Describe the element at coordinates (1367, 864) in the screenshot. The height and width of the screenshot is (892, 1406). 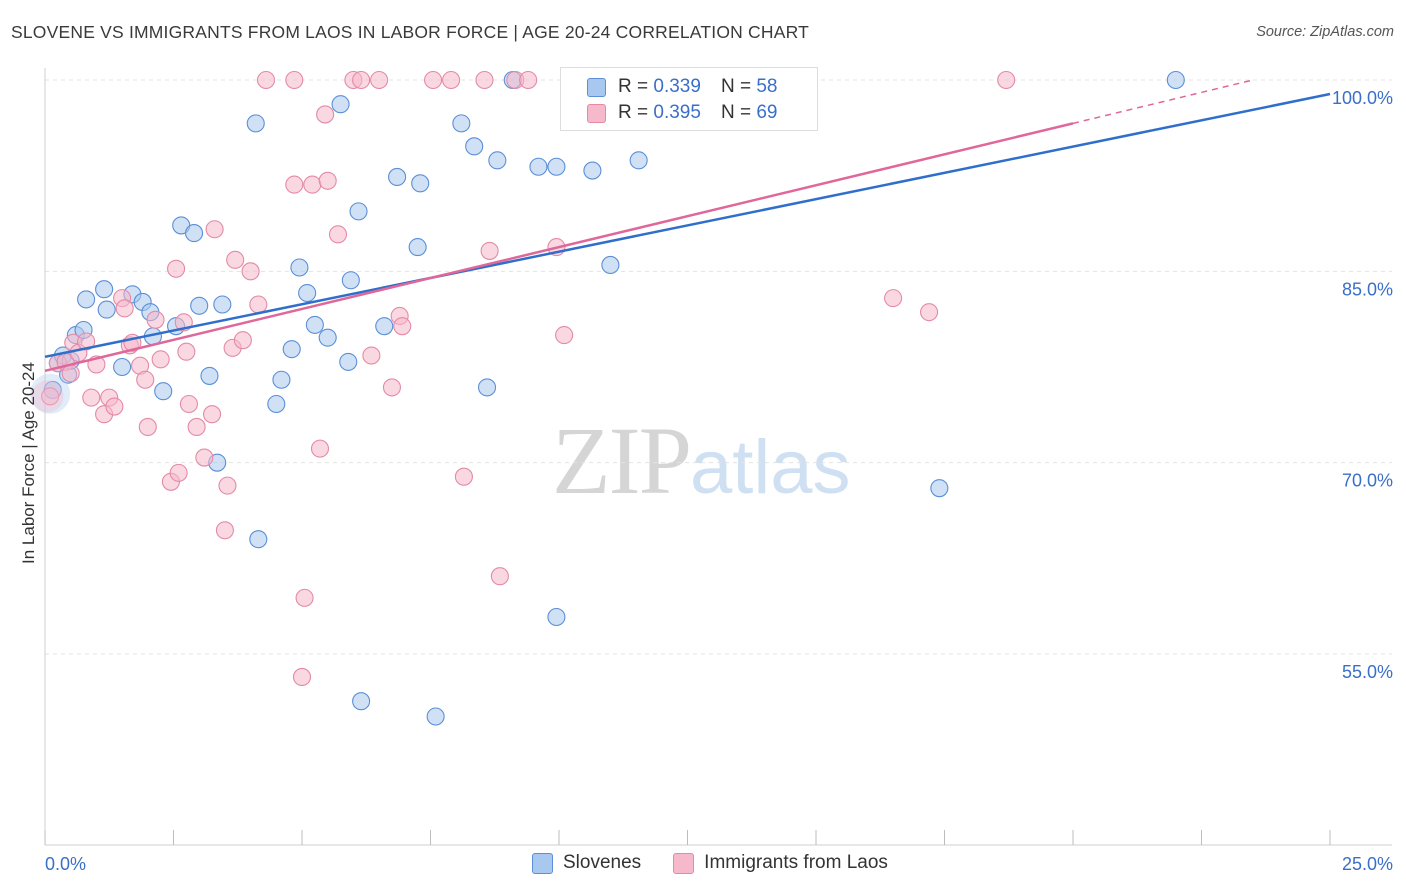
I see `x-tick-label: 25.0%` at that location.